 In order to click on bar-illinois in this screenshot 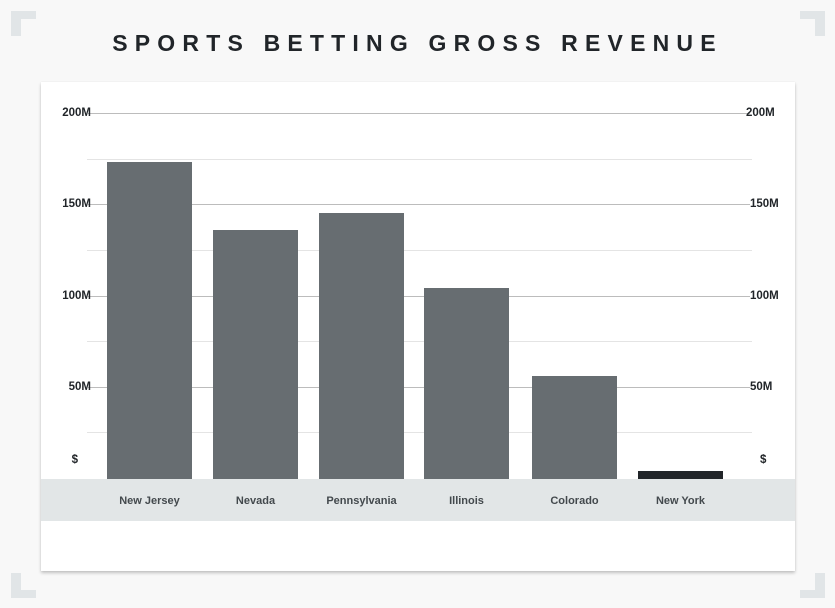, I will do `click(466, 383)`.